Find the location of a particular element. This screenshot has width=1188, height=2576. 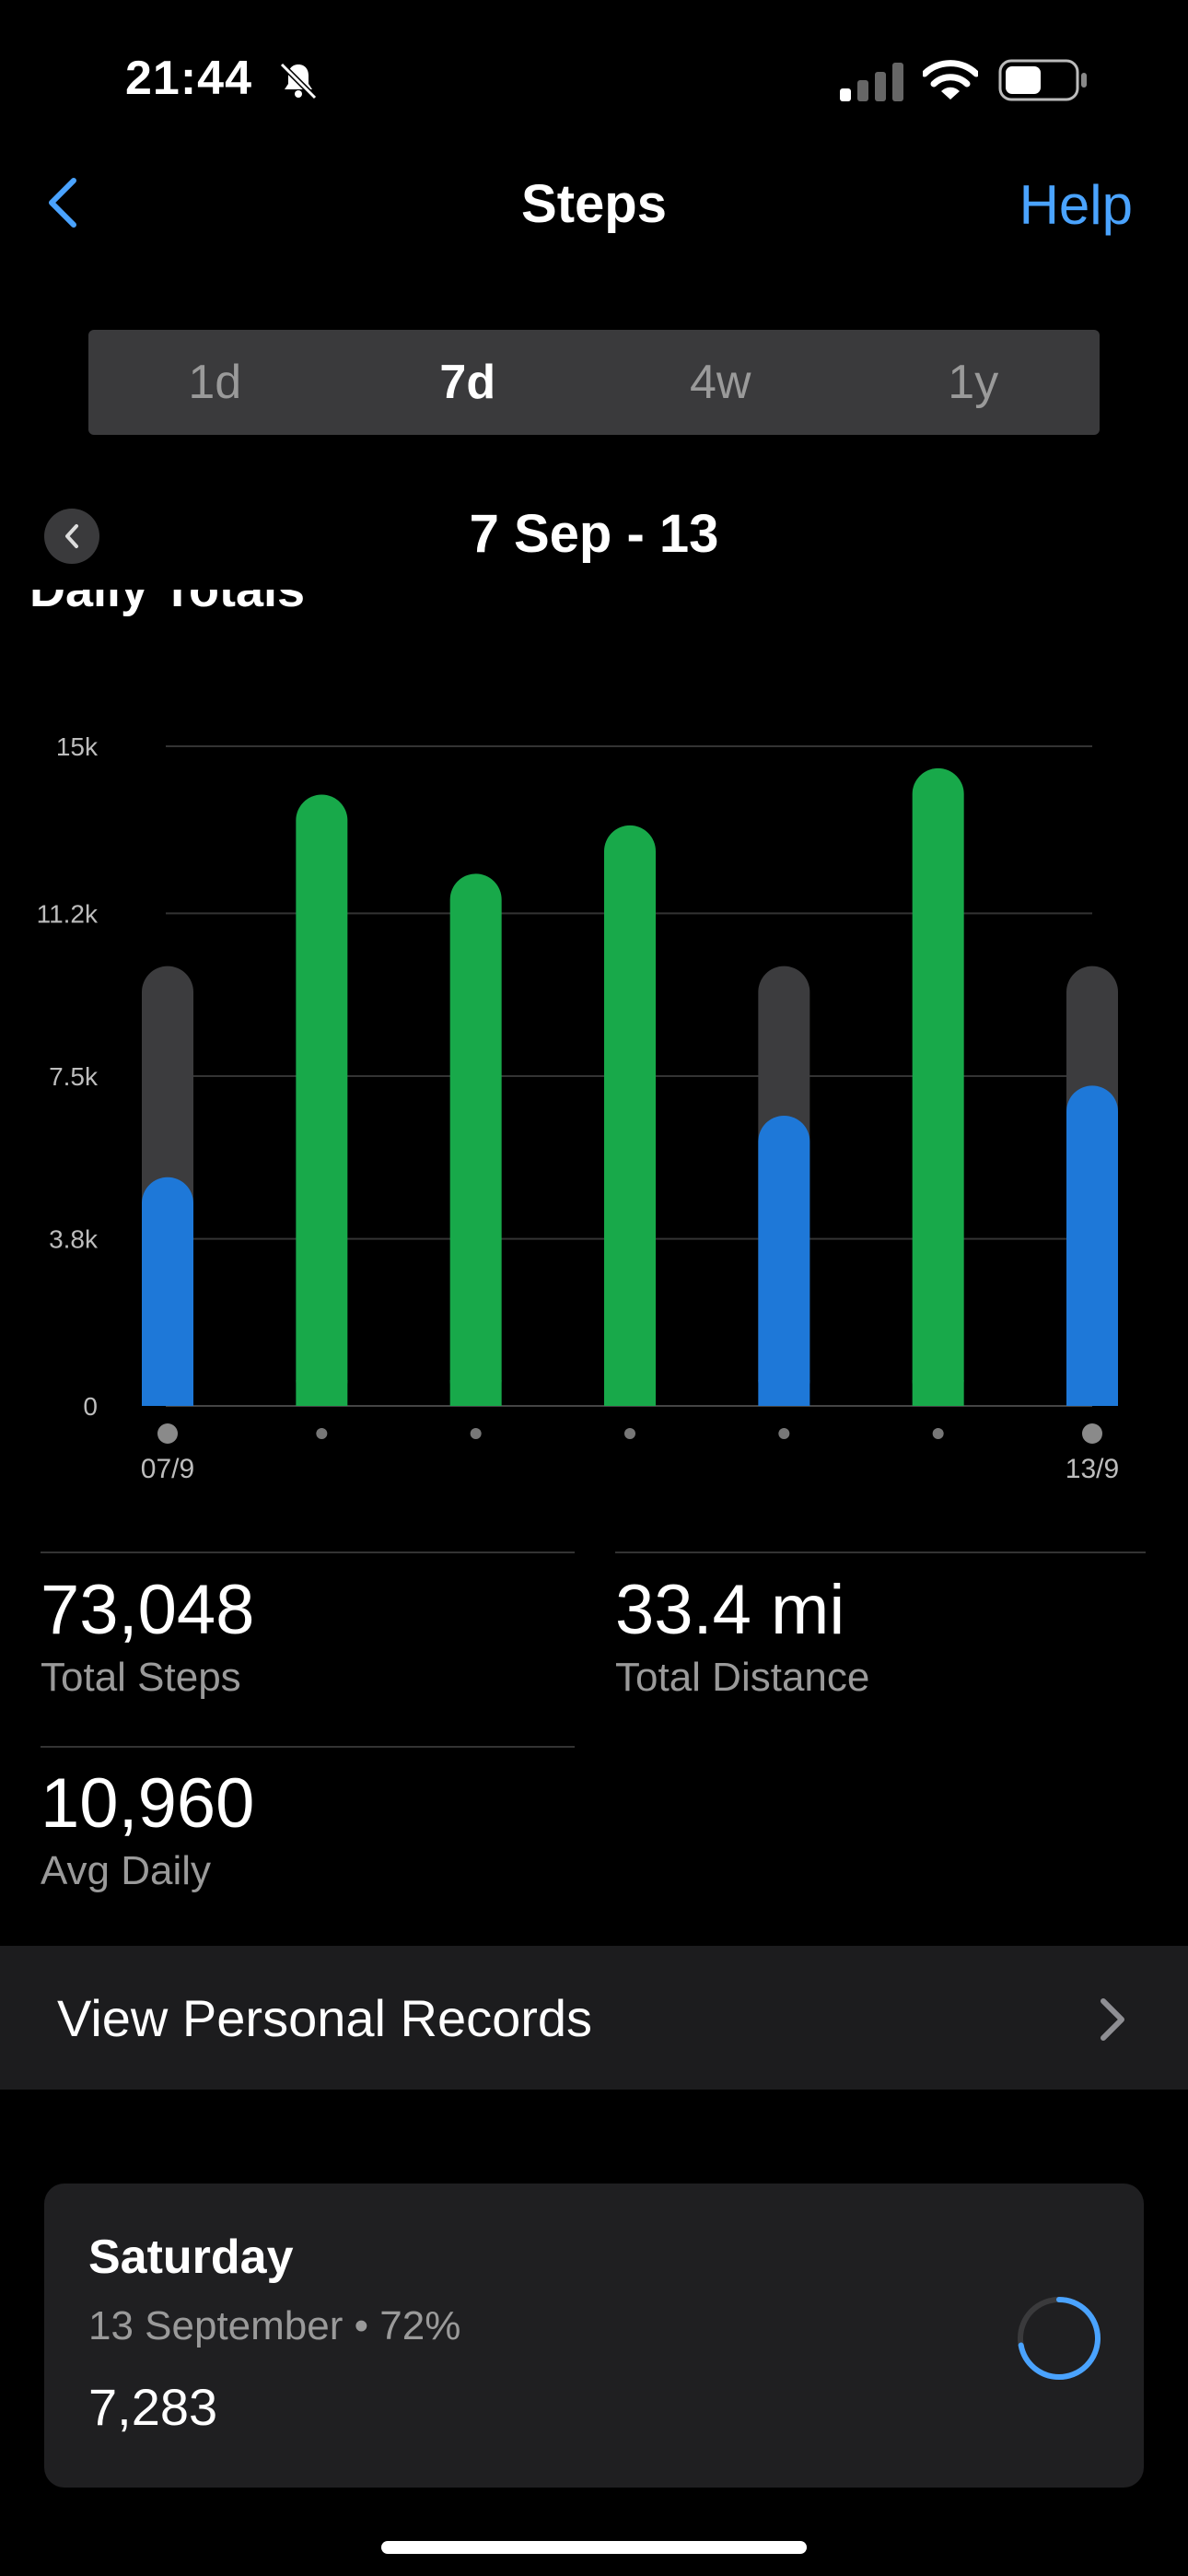

total-distance-value: 33.4 mi is located at coordinates (730, 1610).